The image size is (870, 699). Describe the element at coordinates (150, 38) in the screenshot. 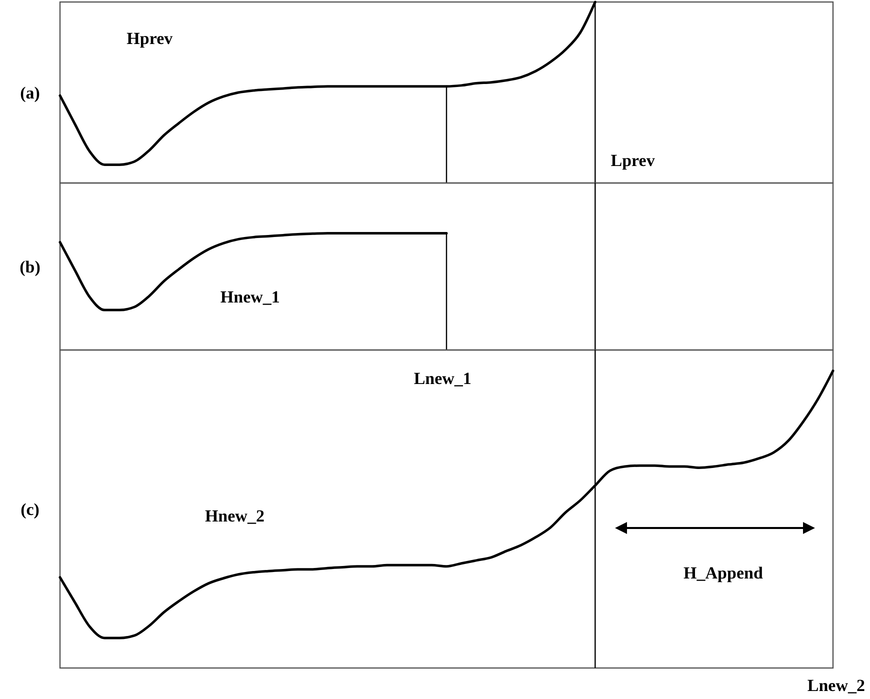

I see `annotation: Hprev` at that location.